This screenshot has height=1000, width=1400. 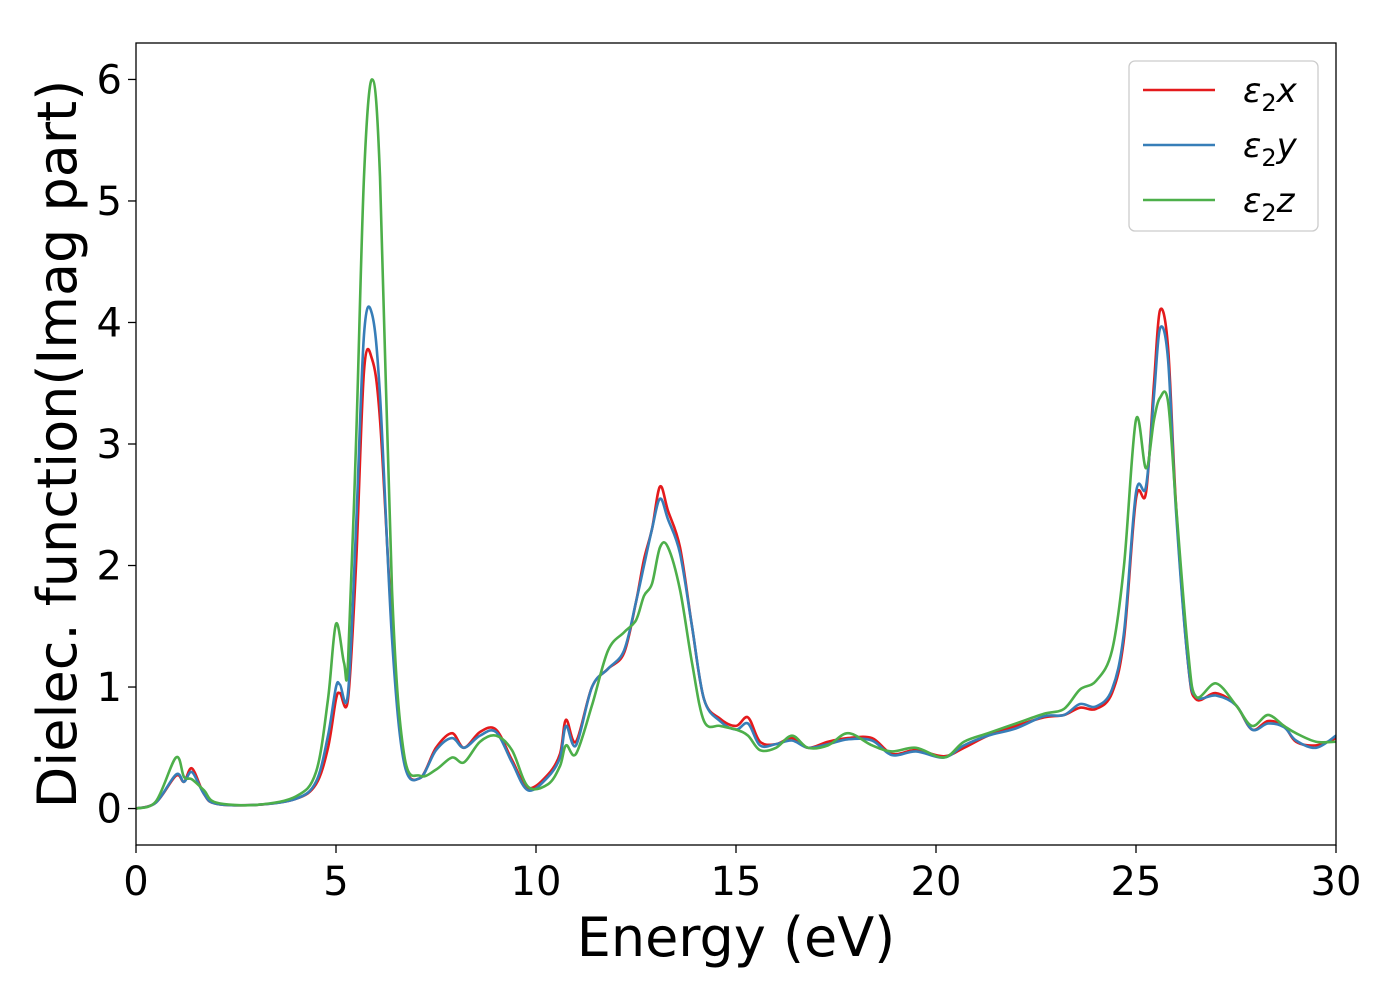 What do you see at coordinates (536, 882) in the screenshot?
I see `x-tick-label: 10` at bounding box center [536, 882].